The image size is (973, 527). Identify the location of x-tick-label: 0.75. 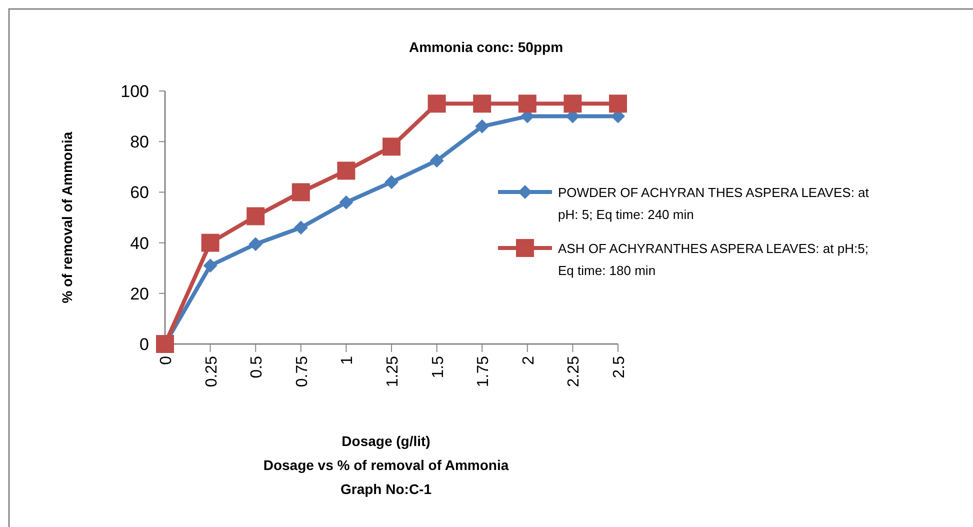
(302, 372).